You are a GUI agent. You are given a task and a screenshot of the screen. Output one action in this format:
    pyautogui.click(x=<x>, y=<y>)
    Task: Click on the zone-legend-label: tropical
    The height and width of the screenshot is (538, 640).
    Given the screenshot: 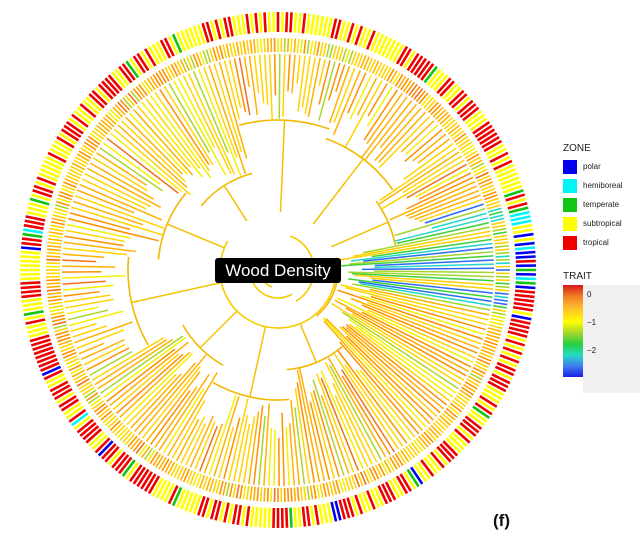 What is the action you would take?
    pyautogui.click(x=596, y=242)
    